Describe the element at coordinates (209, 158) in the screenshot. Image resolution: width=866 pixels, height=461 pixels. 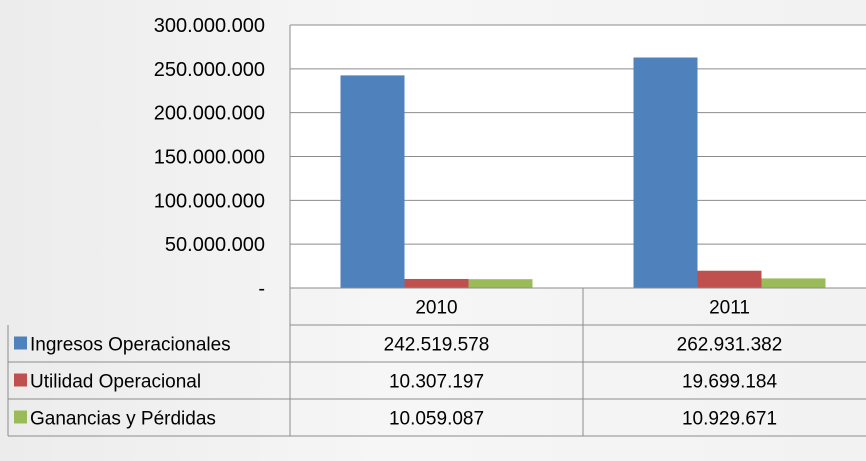
I see `y-tick-label: 150.000.000` at that location.